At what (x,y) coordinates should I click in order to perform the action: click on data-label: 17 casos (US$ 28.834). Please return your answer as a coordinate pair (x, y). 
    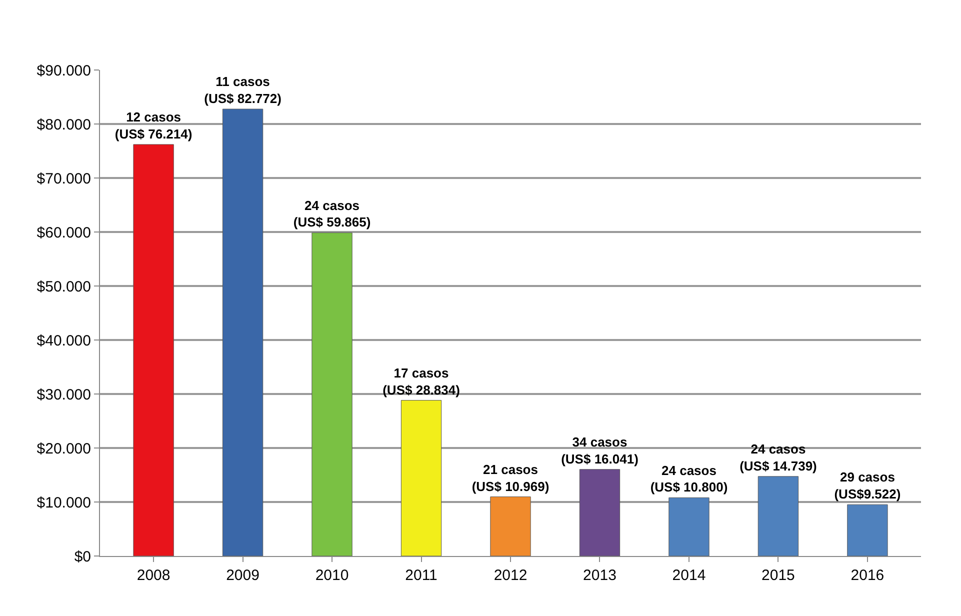
    Looking at the image, I should click on (421, 381).